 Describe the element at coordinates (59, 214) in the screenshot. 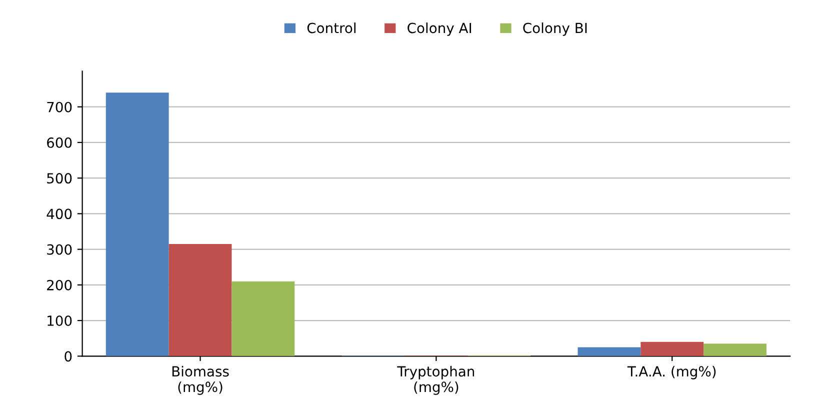

I see `y-tick-label: 400` at that location.